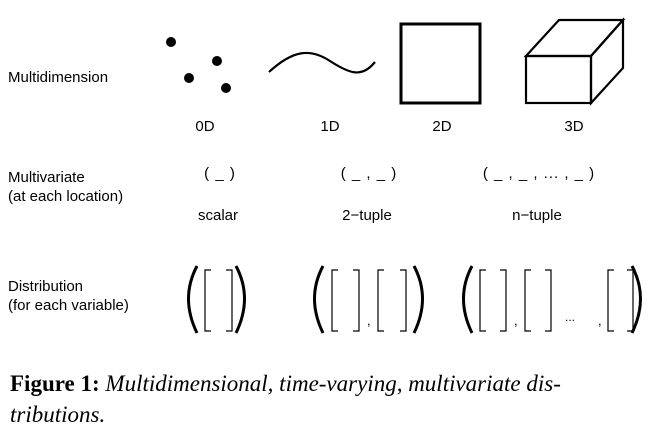  Describe the element at coordinates (330, 126) in the screenshot. I see `dimension-label-1d: 1D` at that location.